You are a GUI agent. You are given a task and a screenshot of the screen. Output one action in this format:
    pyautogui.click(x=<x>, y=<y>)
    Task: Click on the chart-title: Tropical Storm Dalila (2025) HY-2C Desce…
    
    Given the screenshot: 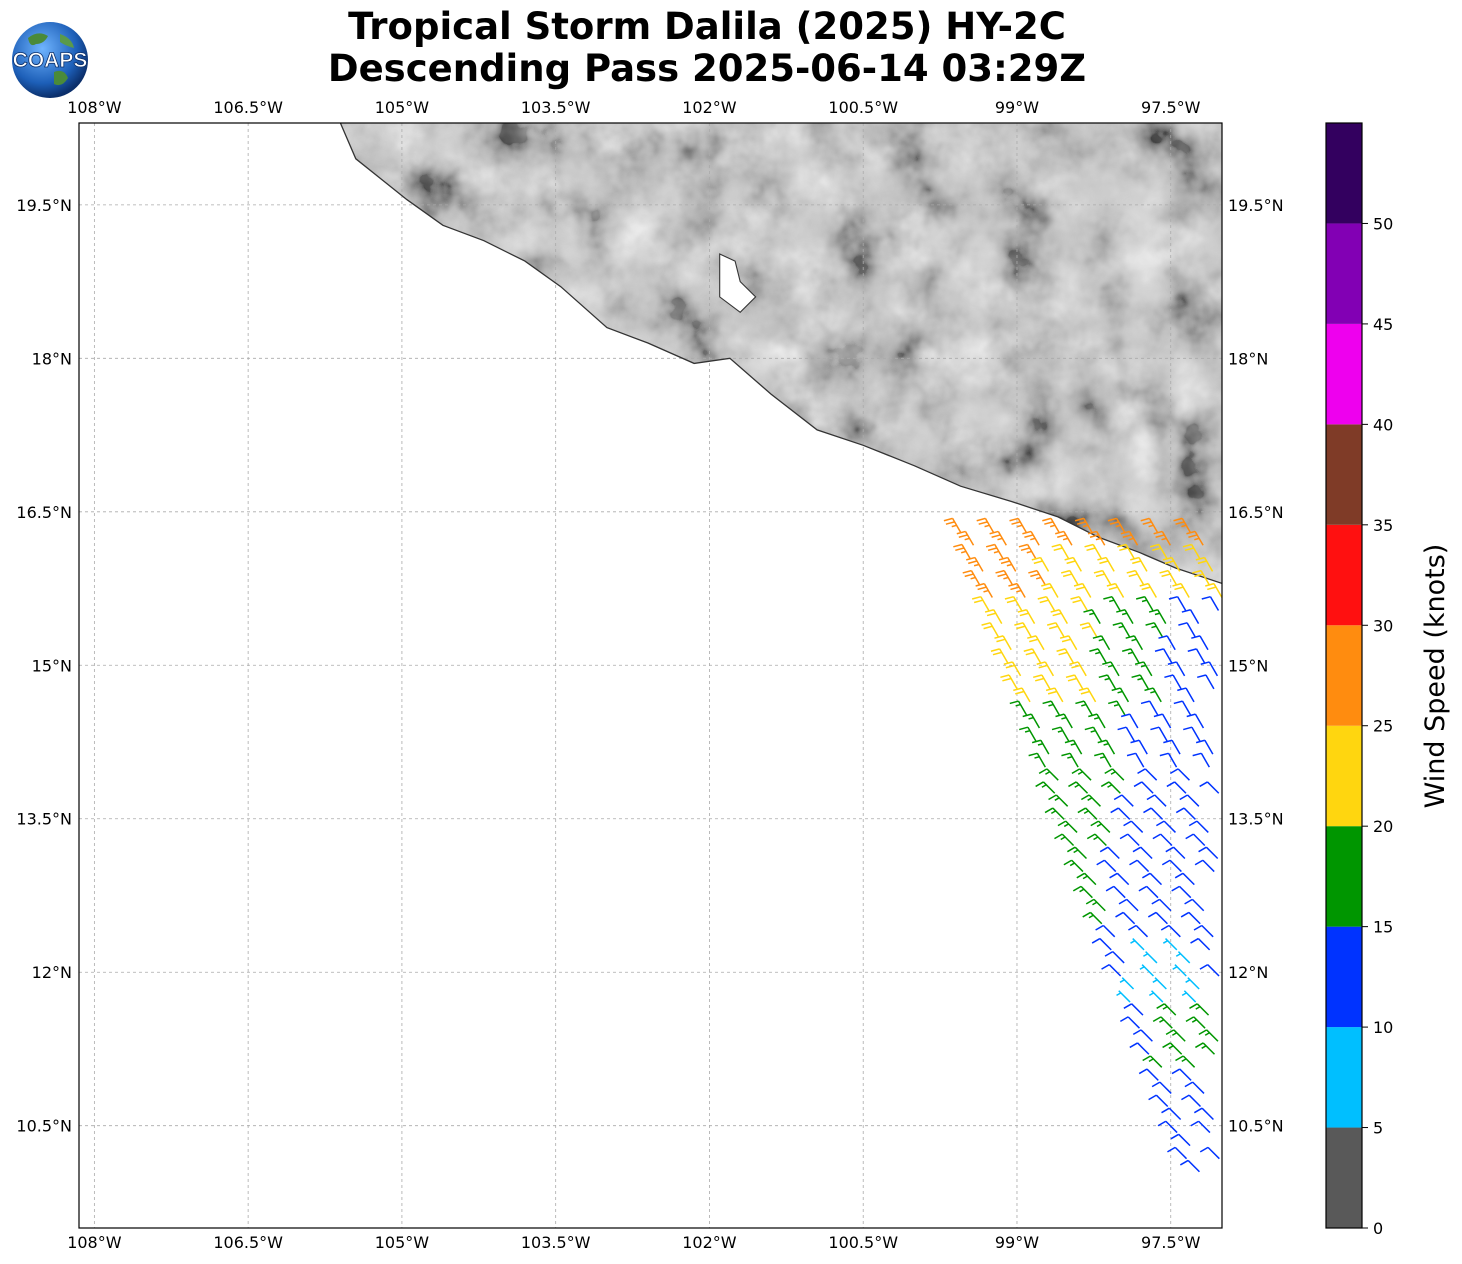 What is the action you would take?
    pyautogui.click(x=707, y=48)
    